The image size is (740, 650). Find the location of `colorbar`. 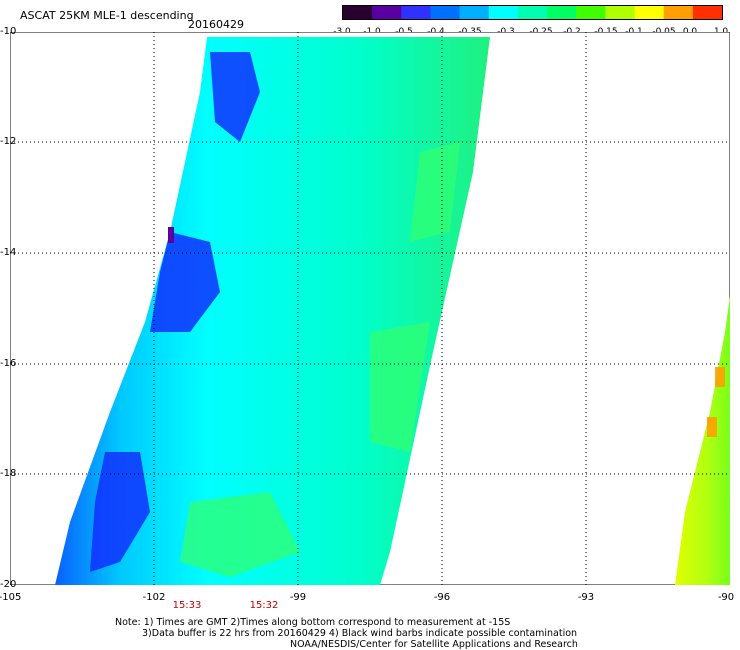

colorbar is located at coordinates (532, 12).